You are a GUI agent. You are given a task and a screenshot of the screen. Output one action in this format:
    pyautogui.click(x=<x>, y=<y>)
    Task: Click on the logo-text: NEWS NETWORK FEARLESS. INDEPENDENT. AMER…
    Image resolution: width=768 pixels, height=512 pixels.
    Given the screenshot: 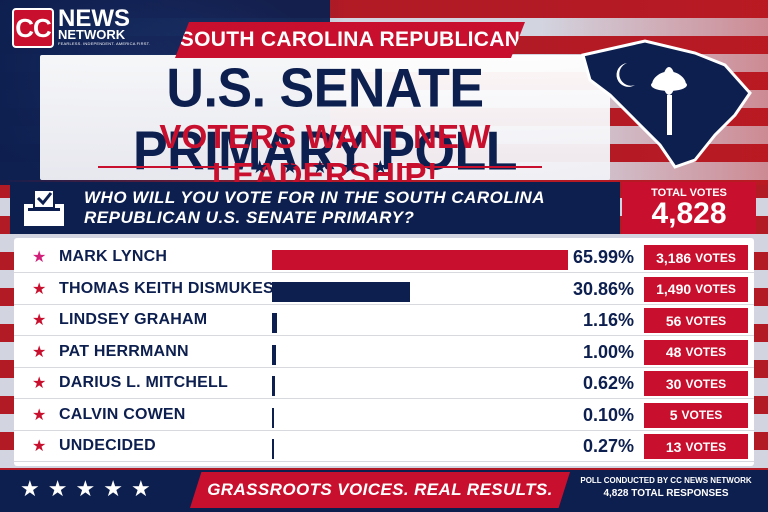 What is the action you would take?
    pyautogui.click(x=104, y=26)
    